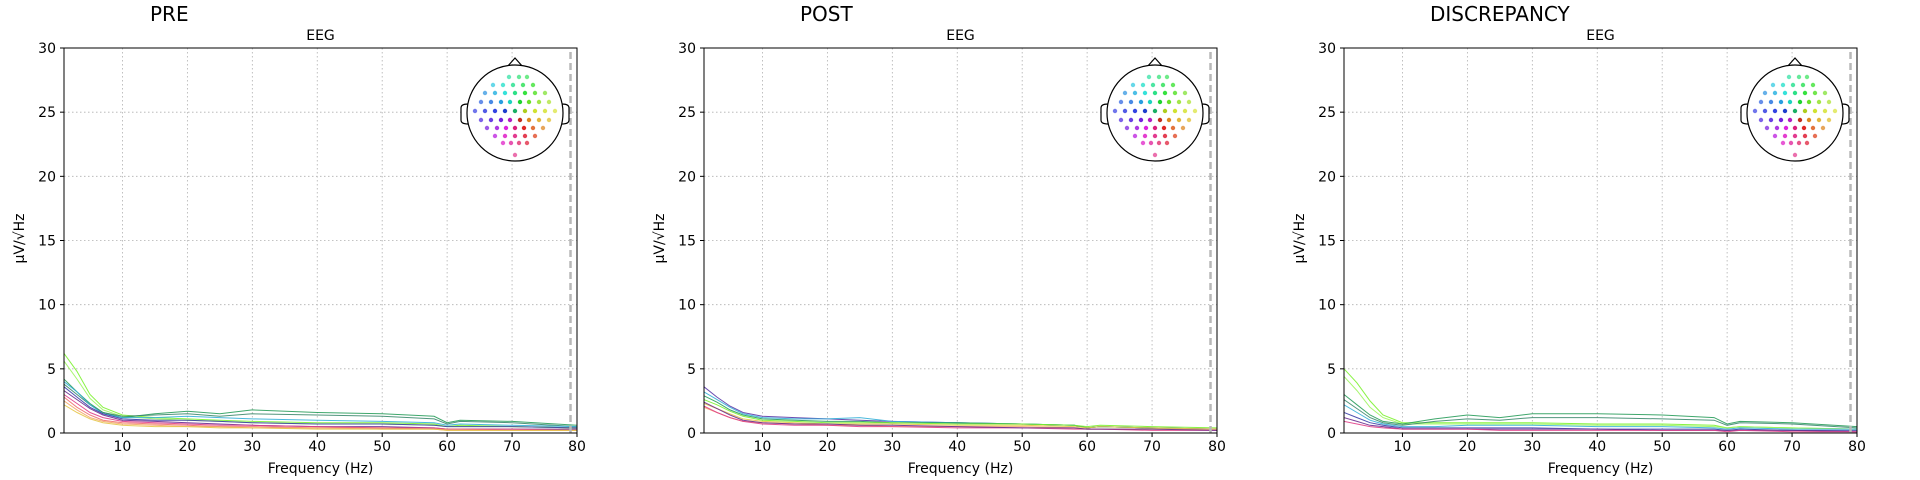 Image resolution: width=1920 pixels, height=480 pixels. What do you see at coordinates (320, 36) in the screenshot?
I see `axes-subtitle: EEG` at bounding box center [320, 36].